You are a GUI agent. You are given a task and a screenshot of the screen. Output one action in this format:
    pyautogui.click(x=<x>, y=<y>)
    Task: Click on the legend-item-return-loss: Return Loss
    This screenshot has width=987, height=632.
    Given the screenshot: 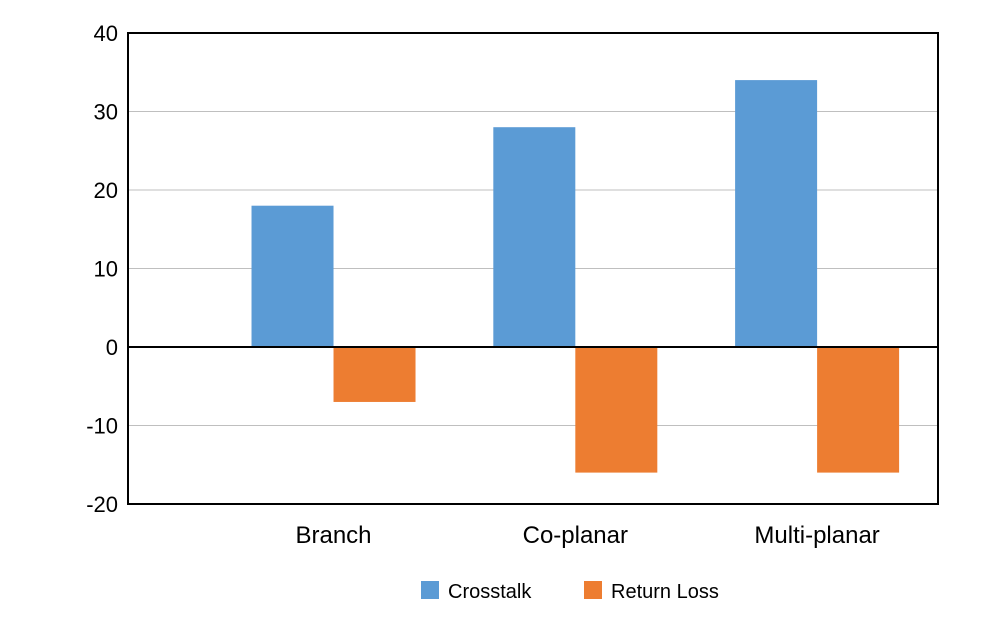 What is the action you would take?
    pyautogui.click(x=651, y=592)
    